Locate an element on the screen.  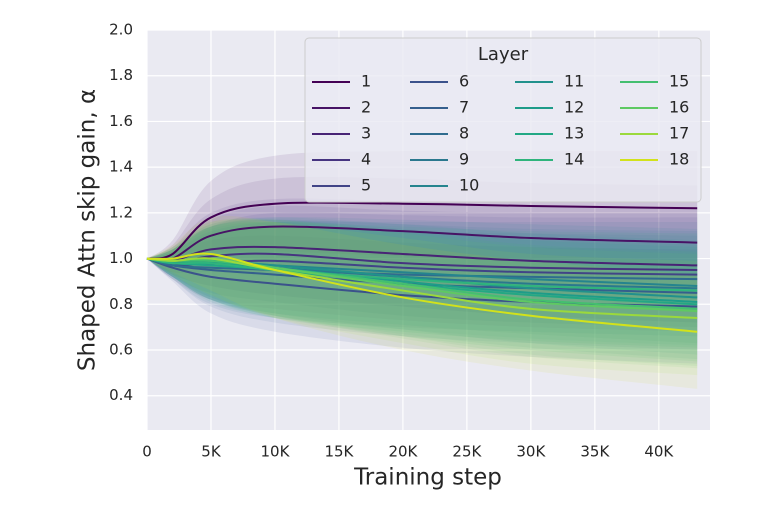
x-tick-label: 30K is located at coordinates (531, 452).